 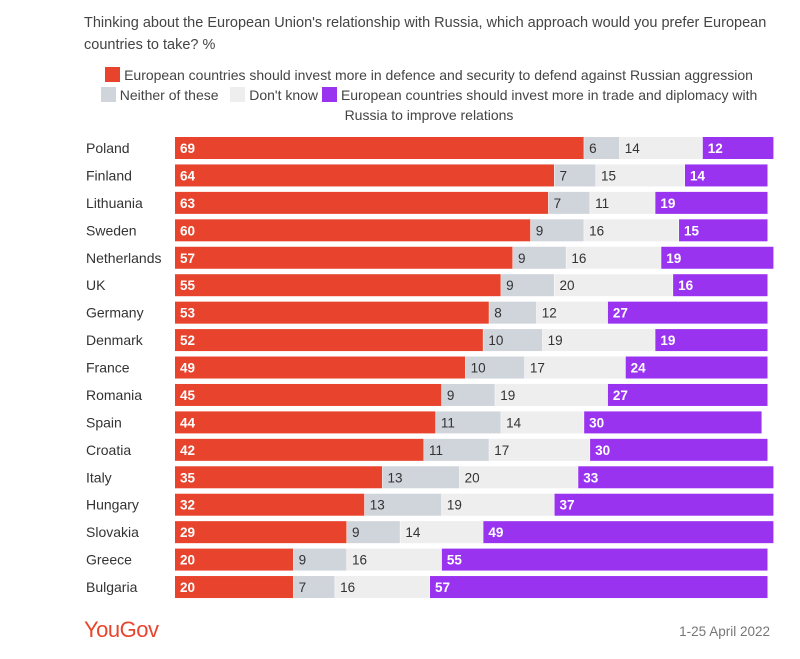 I want to click on legend-swatch-neither, so click(x=108, y=94).